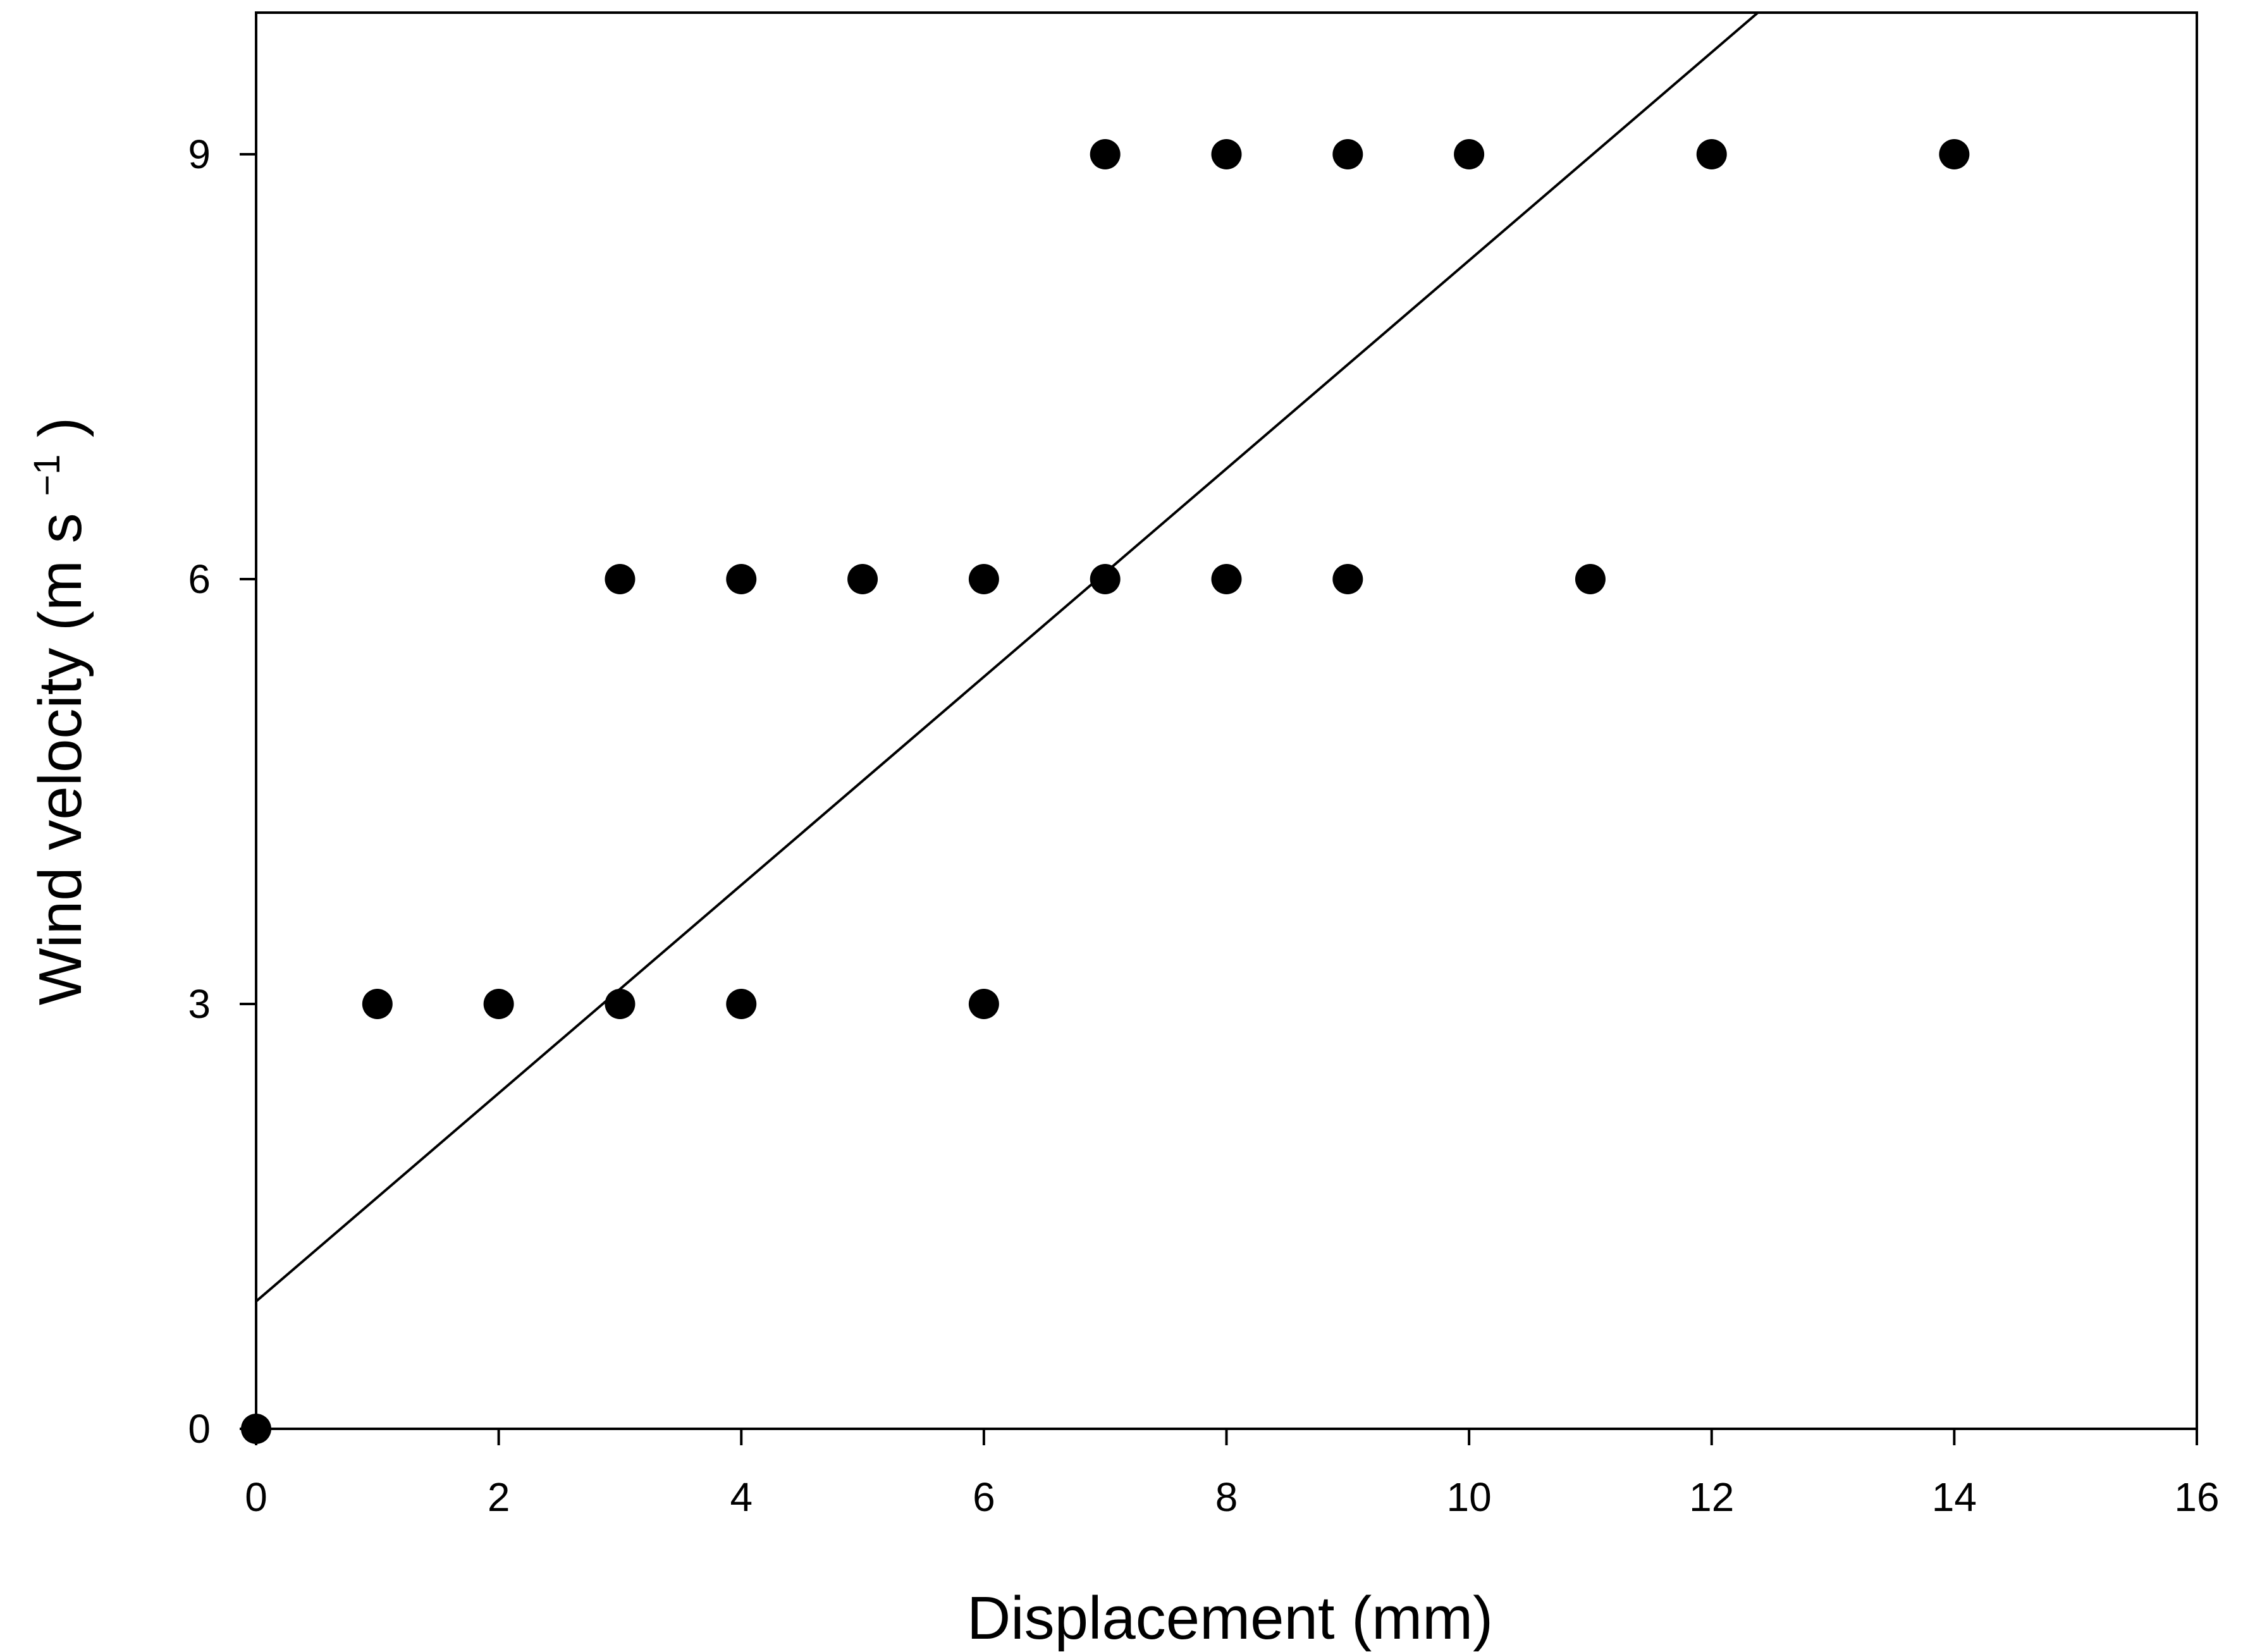  I want to click on y-axis-title-close: ), so click(60, 427).